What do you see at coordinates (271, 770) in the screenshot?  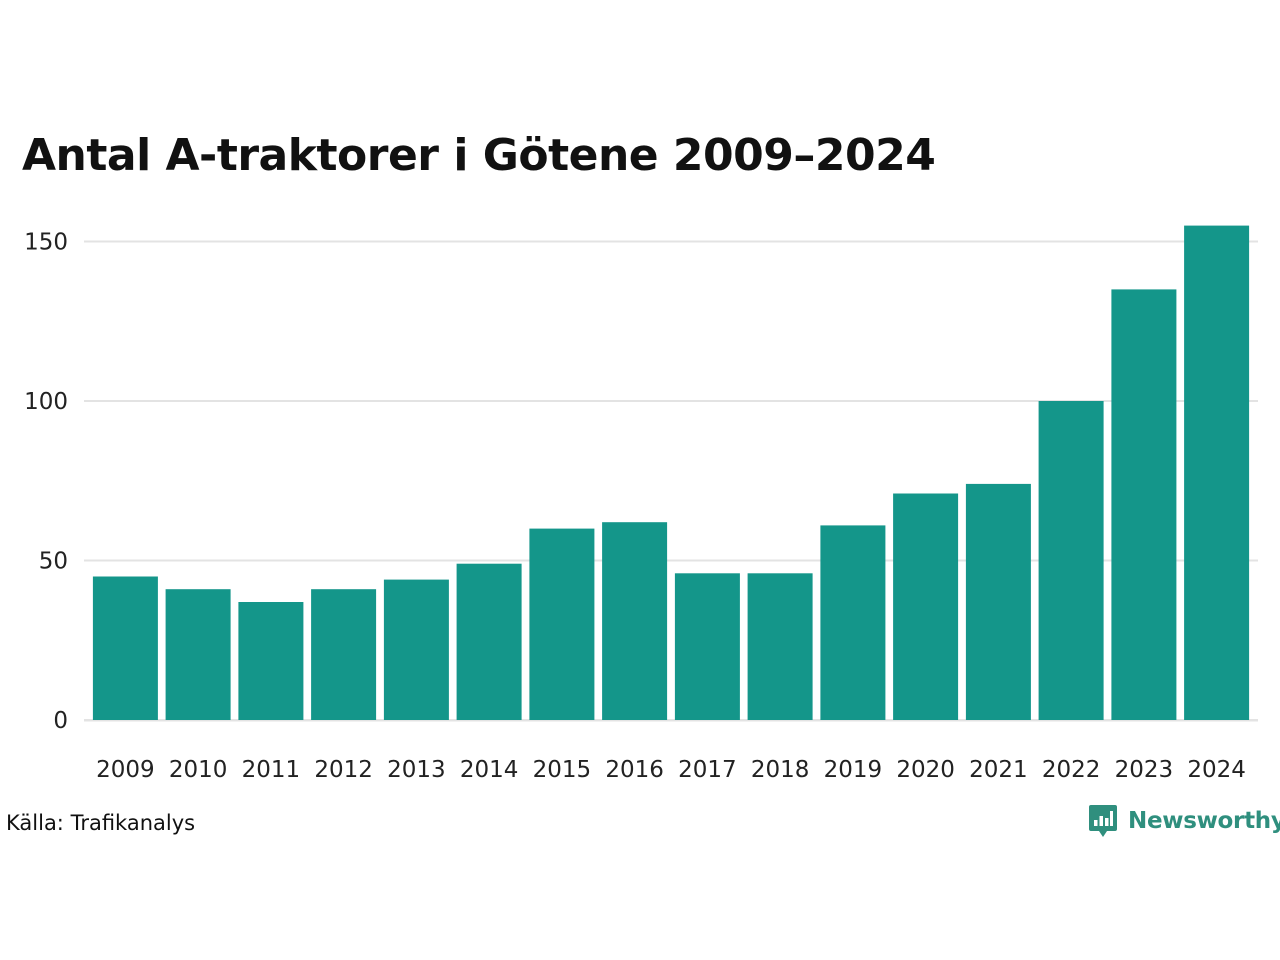 I see `x-tick-label: 2011` at bounding box center [271, 770].